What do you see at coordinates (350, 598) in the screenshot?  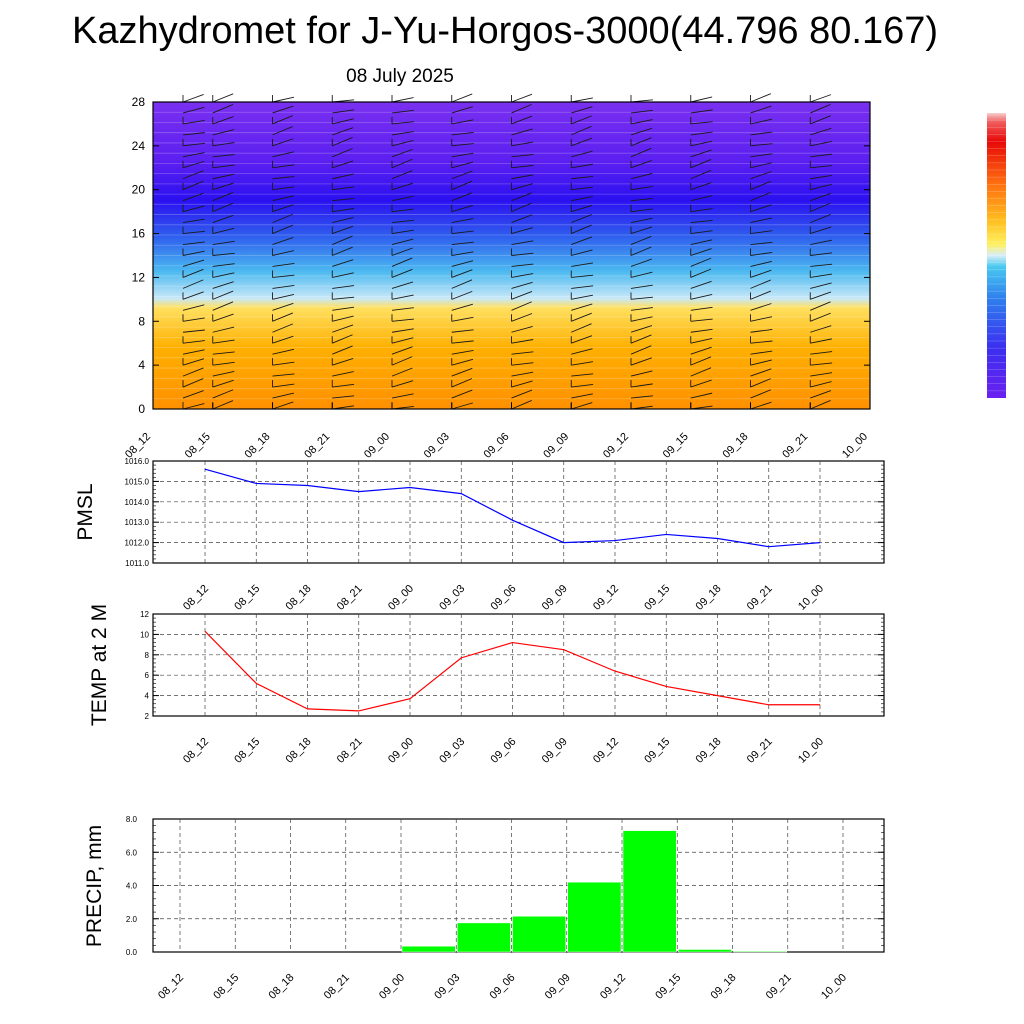 I see `x-tick-label: 08_21` at bounding box center [350, 598].